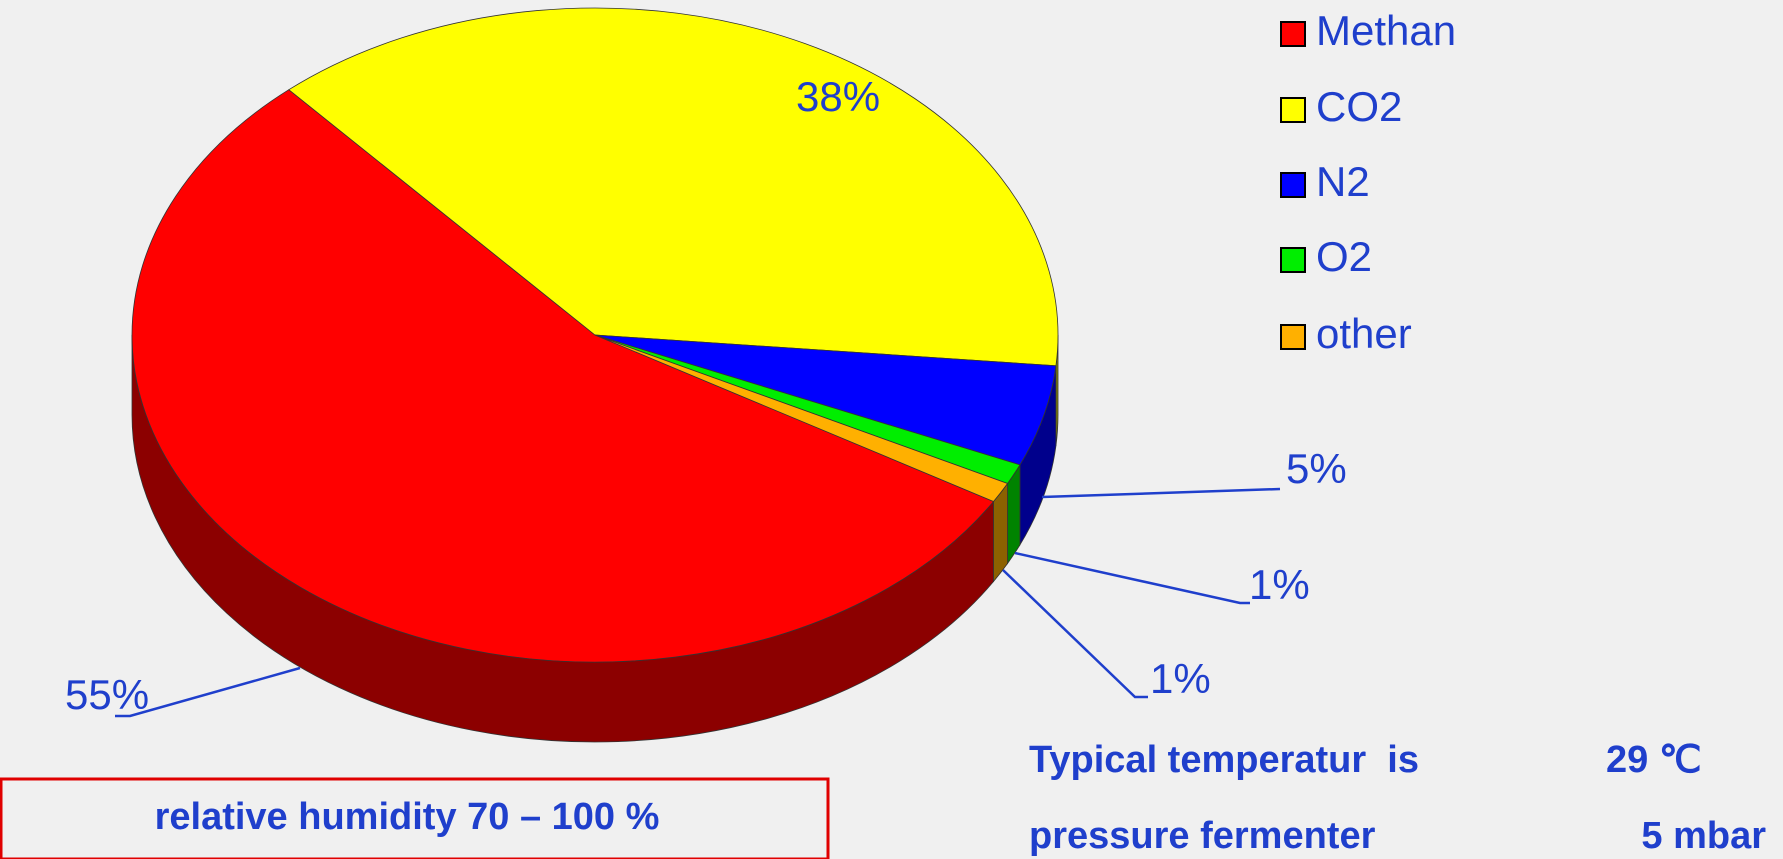  I want to click on legend-label: O2, so click(1344, 256).